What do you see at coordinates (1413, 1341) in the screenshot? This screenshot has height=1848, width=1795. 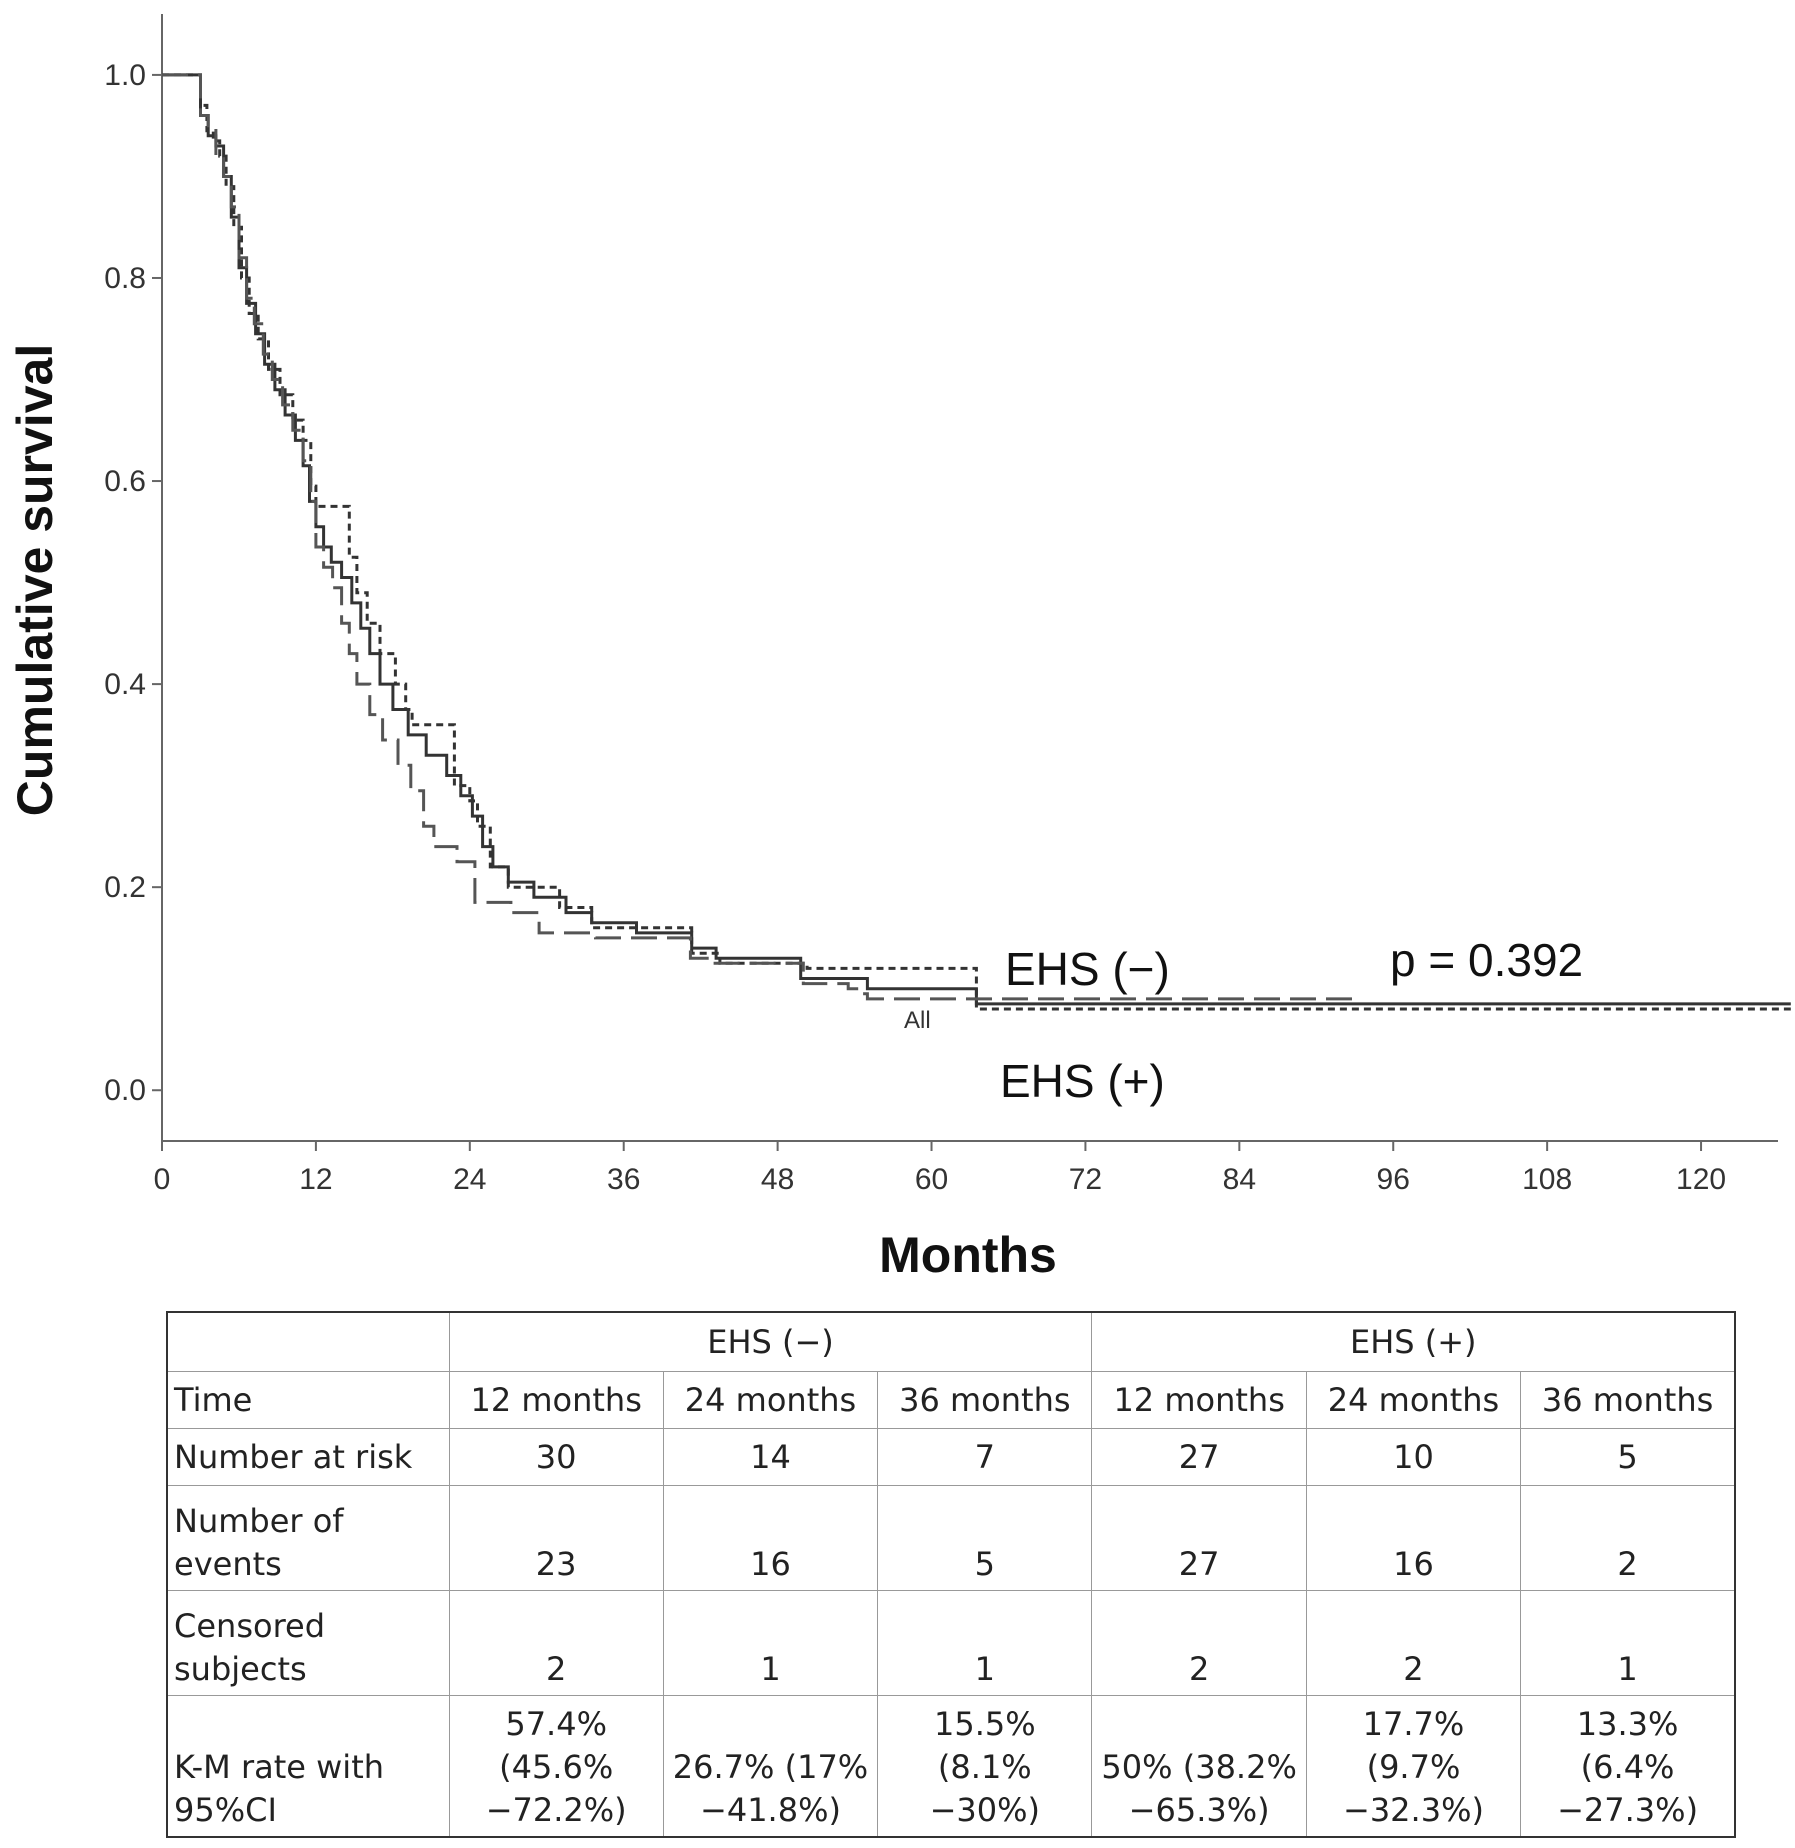 I see `group-header-ehs-positive: EHS (+)` at bounding box center [1413, 1341].